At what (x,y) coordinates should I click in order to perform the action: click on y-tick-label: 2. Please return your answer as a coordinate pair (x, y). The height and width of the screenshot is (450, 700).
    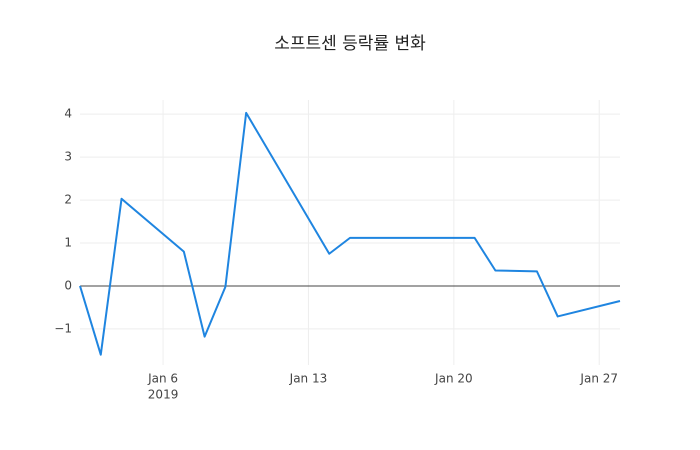
    Looking at the image, I should click on (68, 200).